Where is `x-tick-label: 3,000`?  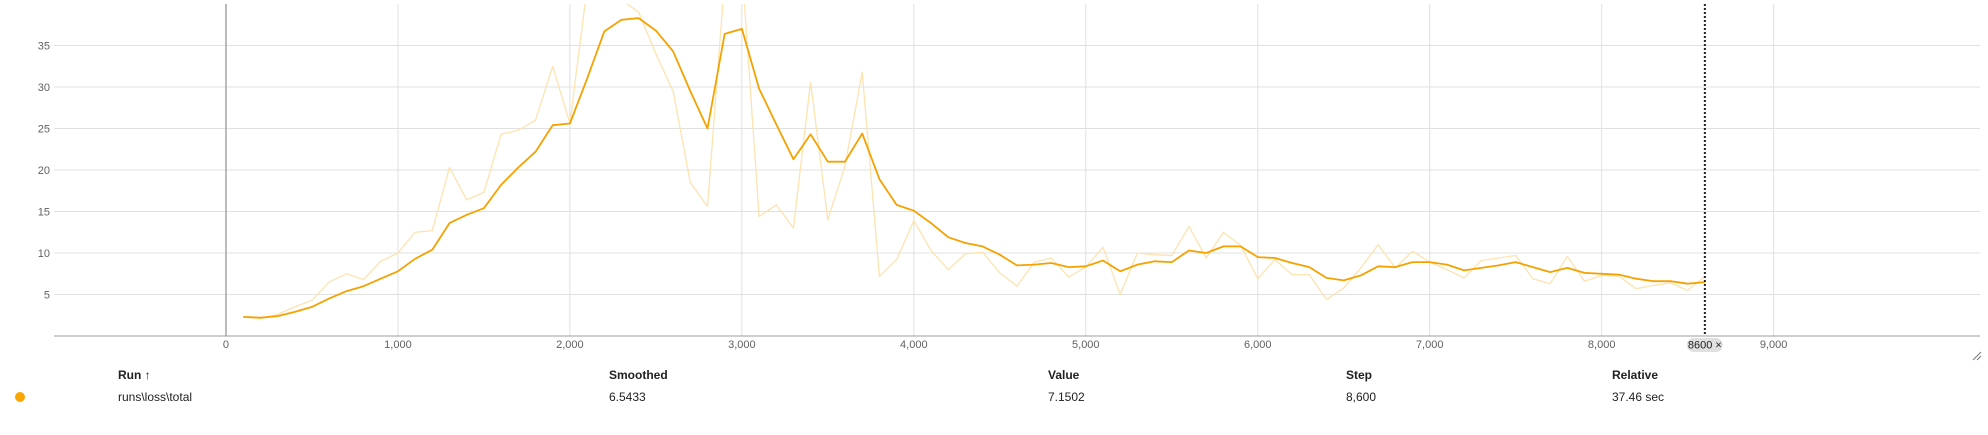 x-tick-label: 3,000 is located at coordinates (742, 345).